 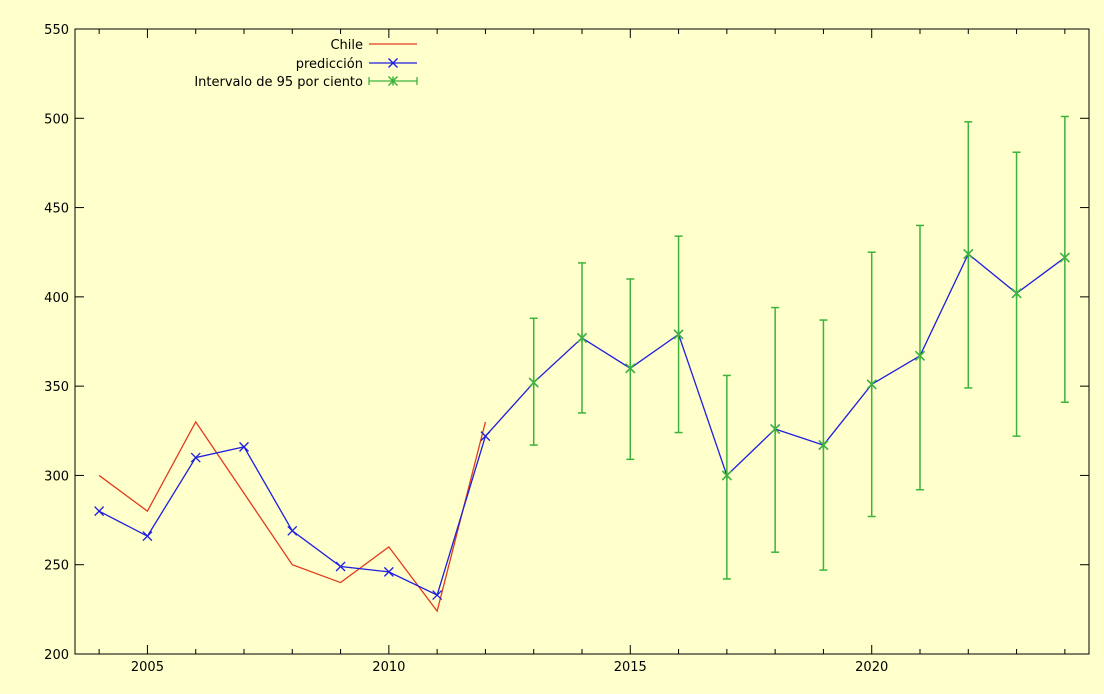 What do you see at coordinates (292, 516) in the screenshot?
I see `chile-series-line` at bounding box center [292, 516].